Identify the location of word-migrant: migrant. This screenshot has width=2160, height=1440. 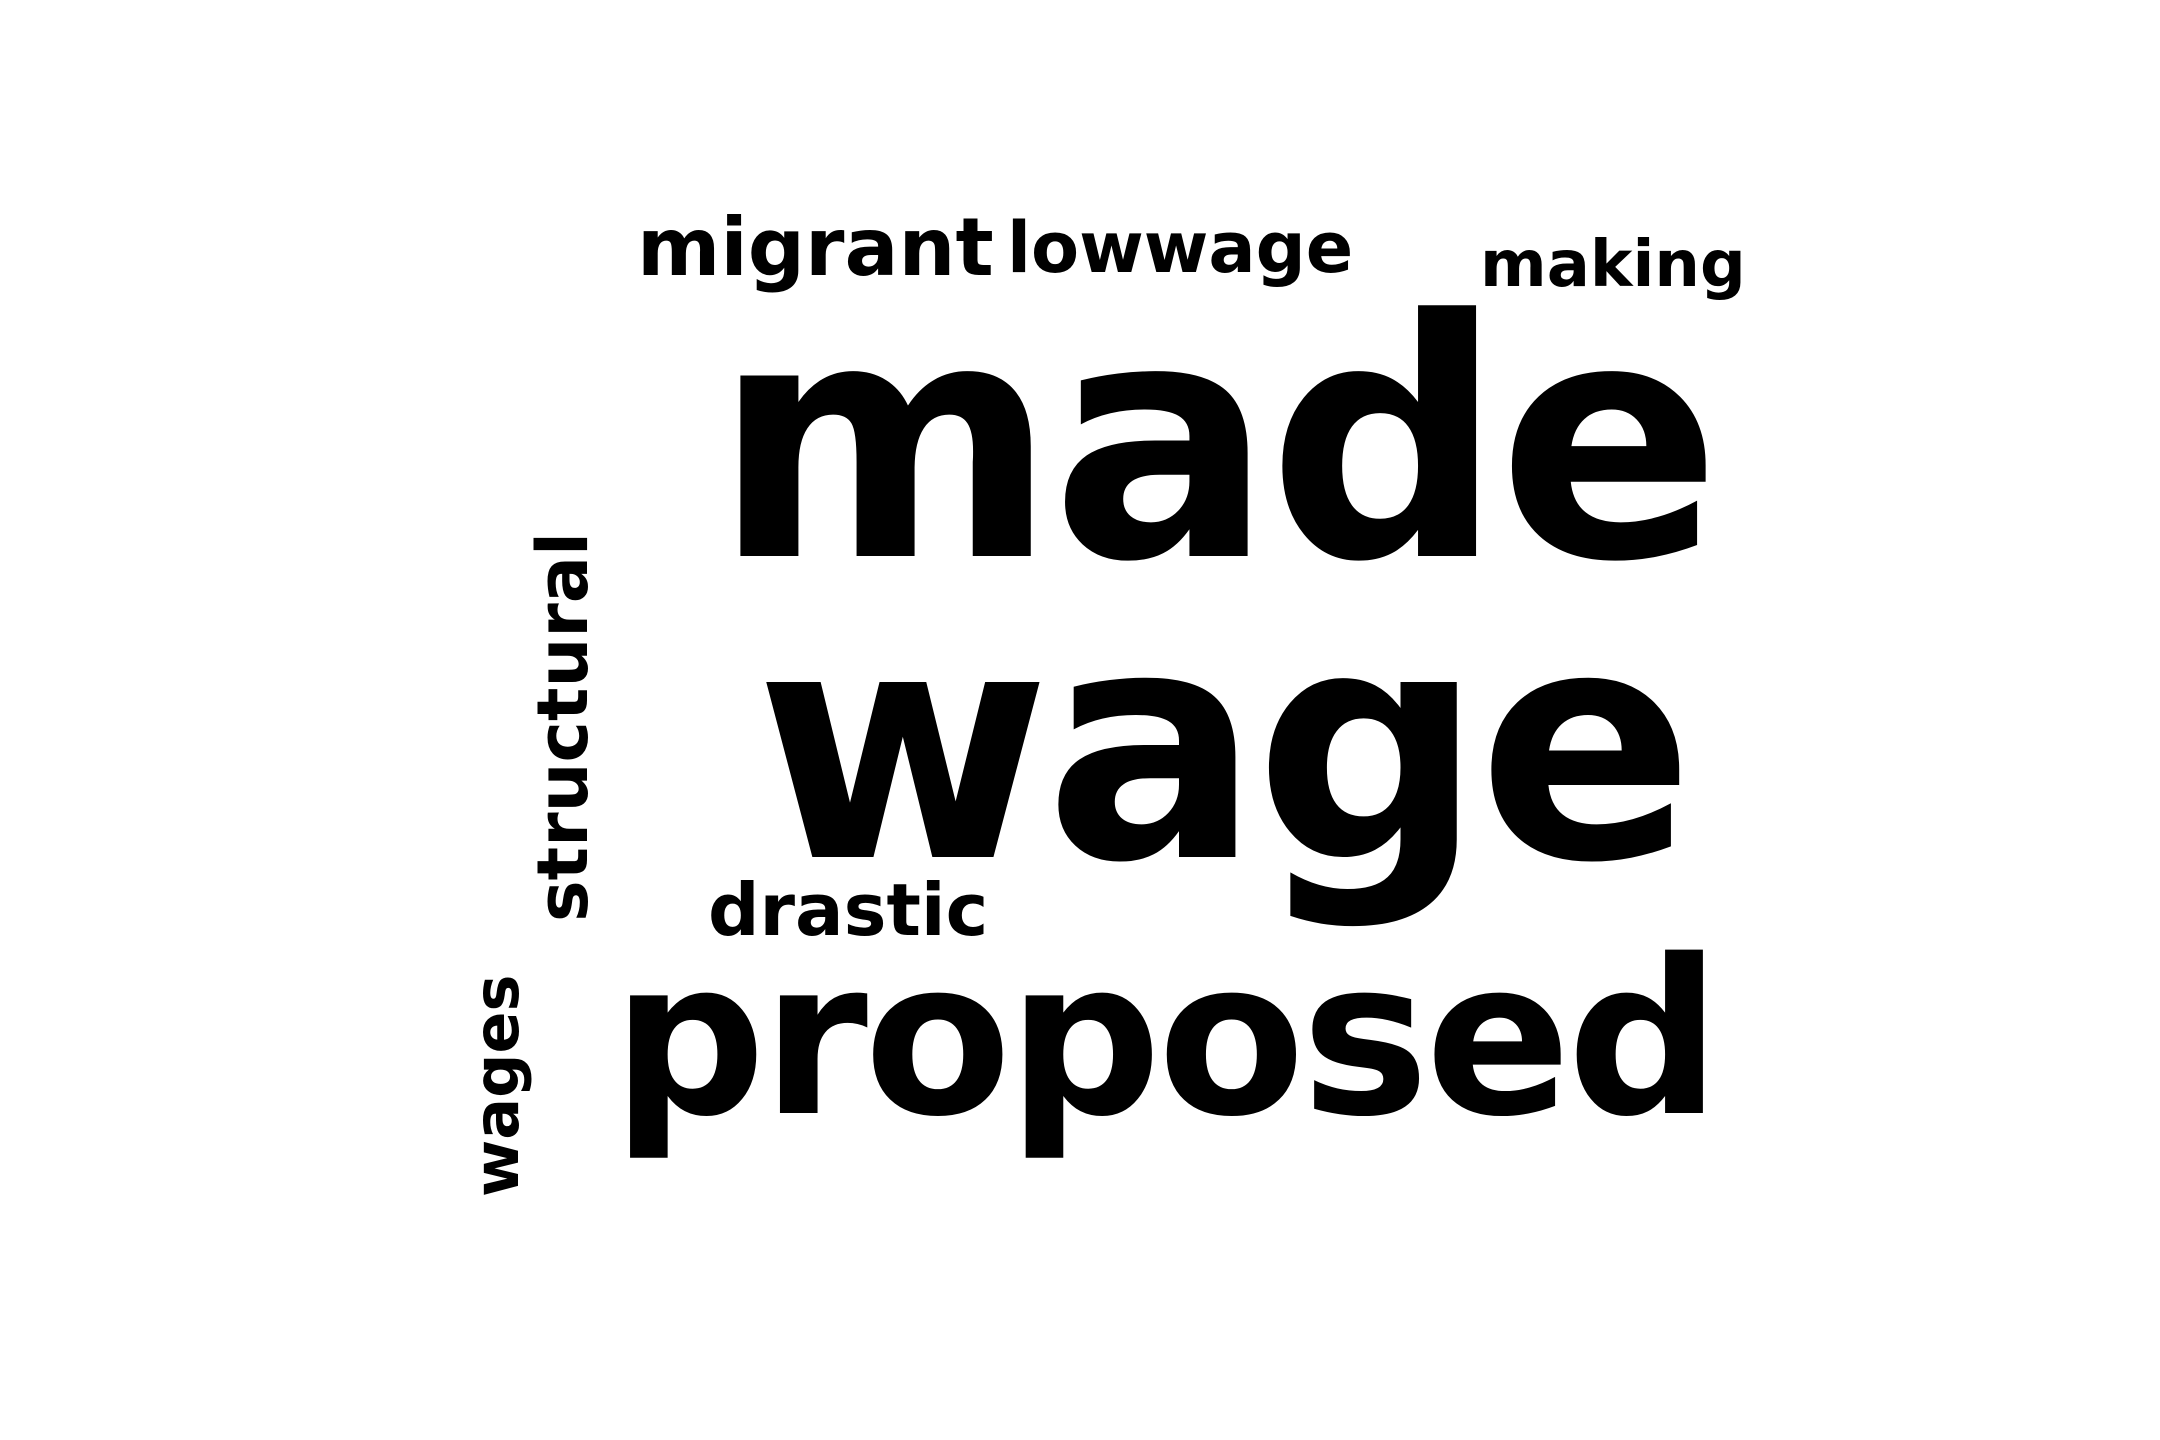
(815, 247).